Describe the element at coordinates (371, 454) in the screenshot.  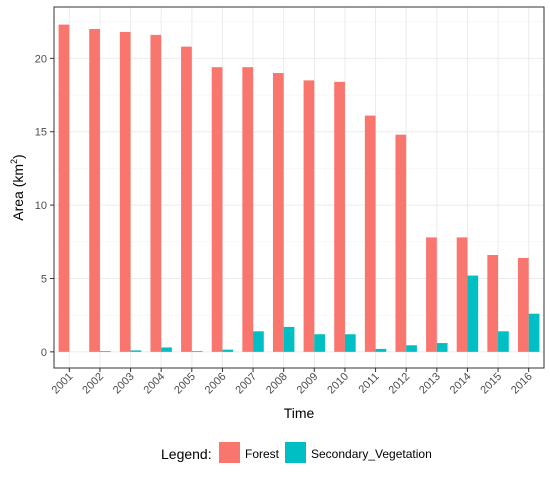
I see `legend-label-secondary-vegetation: Secondary_Vegetation` at that location.